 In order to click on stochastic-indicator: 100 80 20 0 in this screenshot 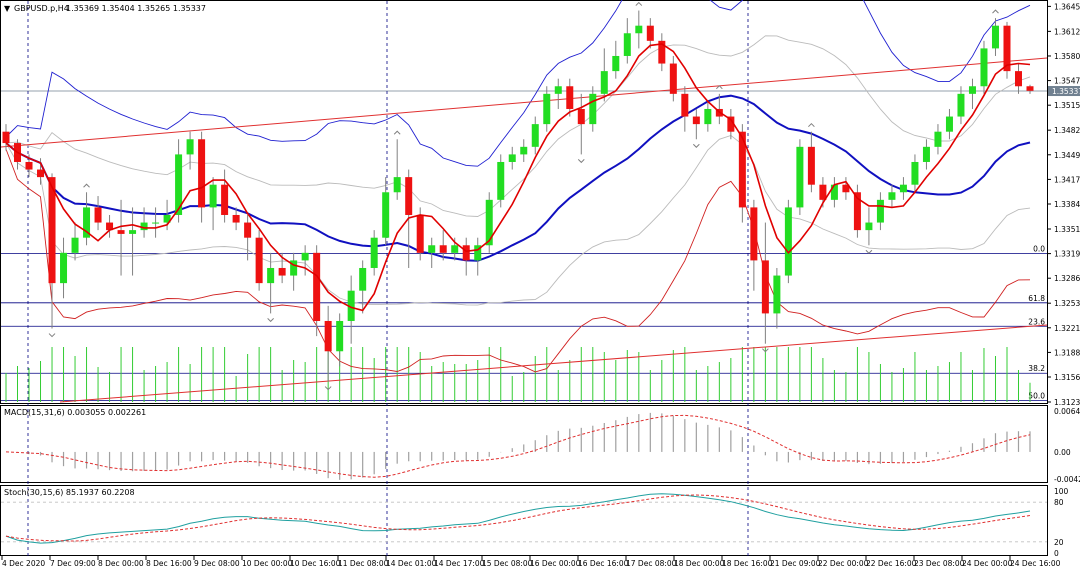, I will do `click(535, 522)`.